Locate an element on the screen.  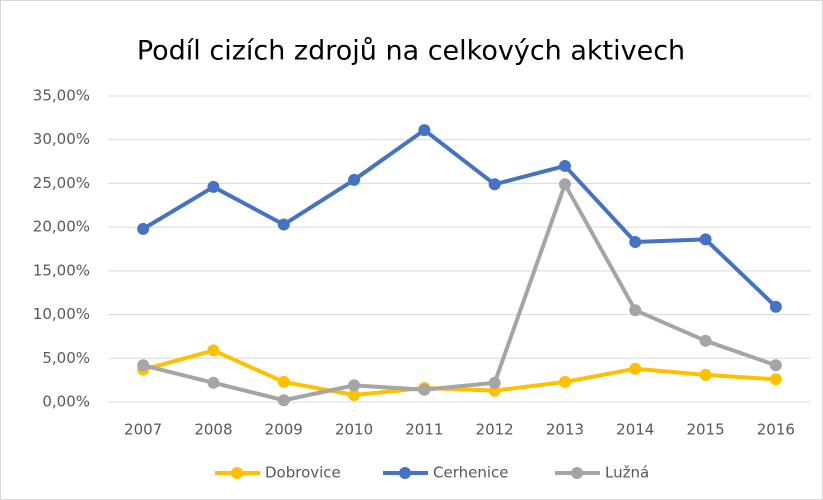
y-tick-label: 5,00% is located at coordinates (66, 358).